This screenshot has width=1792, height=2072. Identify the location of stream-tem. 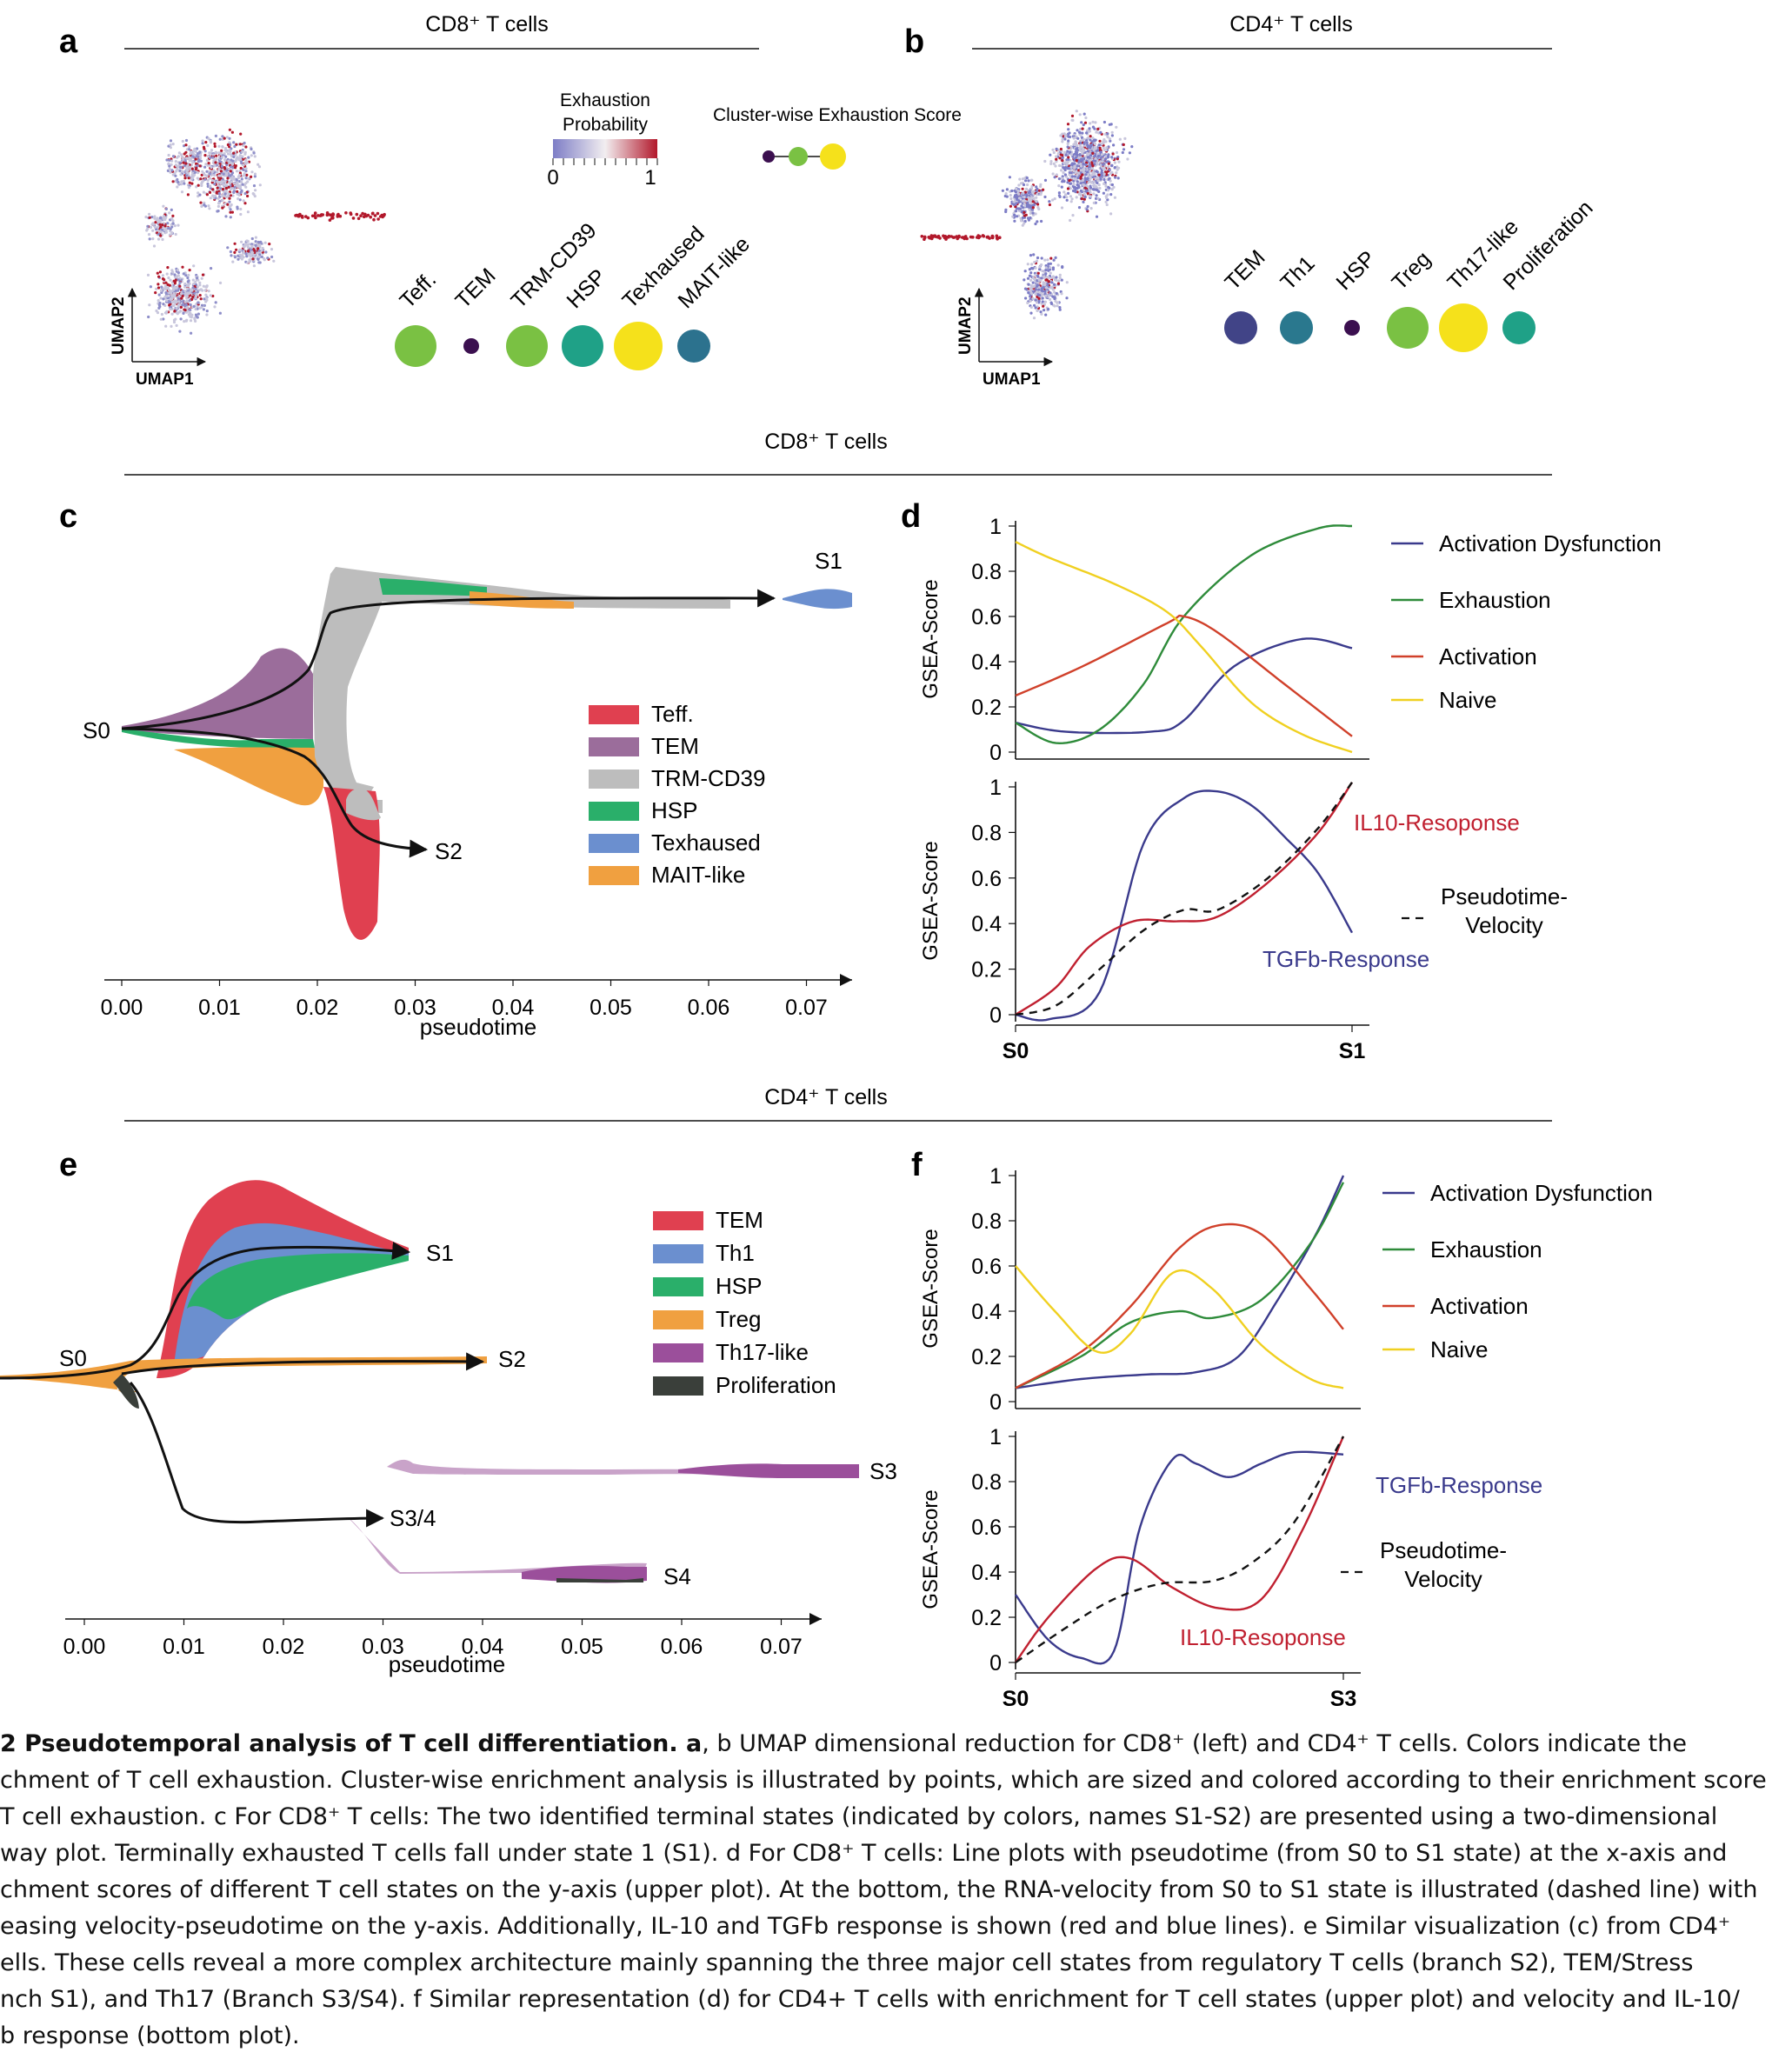
(218, 693).